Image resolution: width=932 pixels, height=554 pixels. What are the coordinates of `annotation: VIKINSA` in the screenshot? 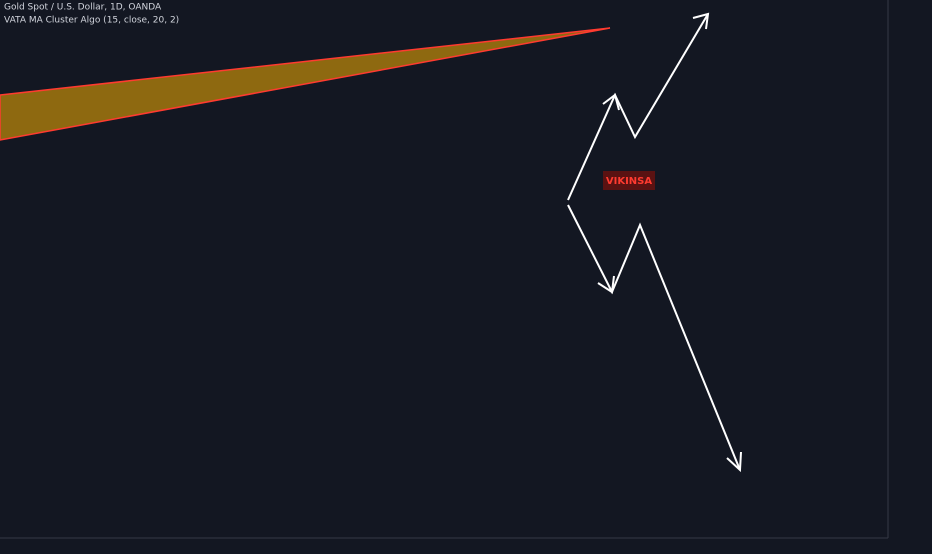 It's located at (629, 181).